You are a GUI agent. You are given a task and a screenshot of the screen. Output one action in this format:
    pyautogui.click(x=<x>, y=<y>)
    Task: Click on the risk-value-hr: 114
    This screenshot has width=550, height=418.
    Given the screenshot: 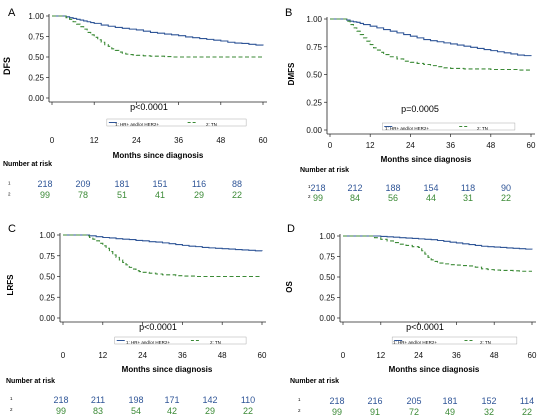 What is the action you would take?
    pyautogui.click(x=527, y=401)
    